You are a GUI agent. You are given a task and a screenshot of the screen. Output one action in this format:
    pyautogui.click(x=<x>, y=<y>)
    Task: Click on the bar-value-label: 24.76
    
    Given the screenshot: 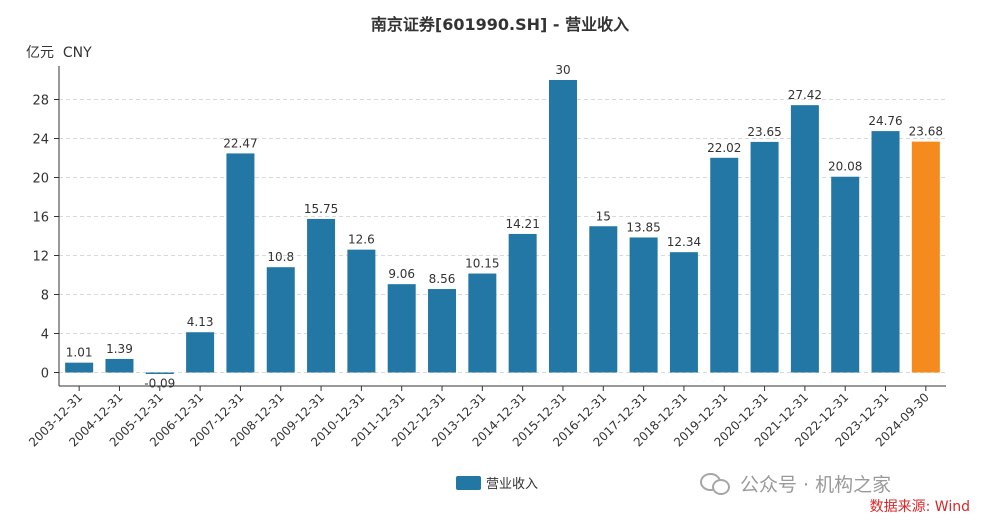 What is the action you would take?
    pyautogui.click(x=885, y=121)
    